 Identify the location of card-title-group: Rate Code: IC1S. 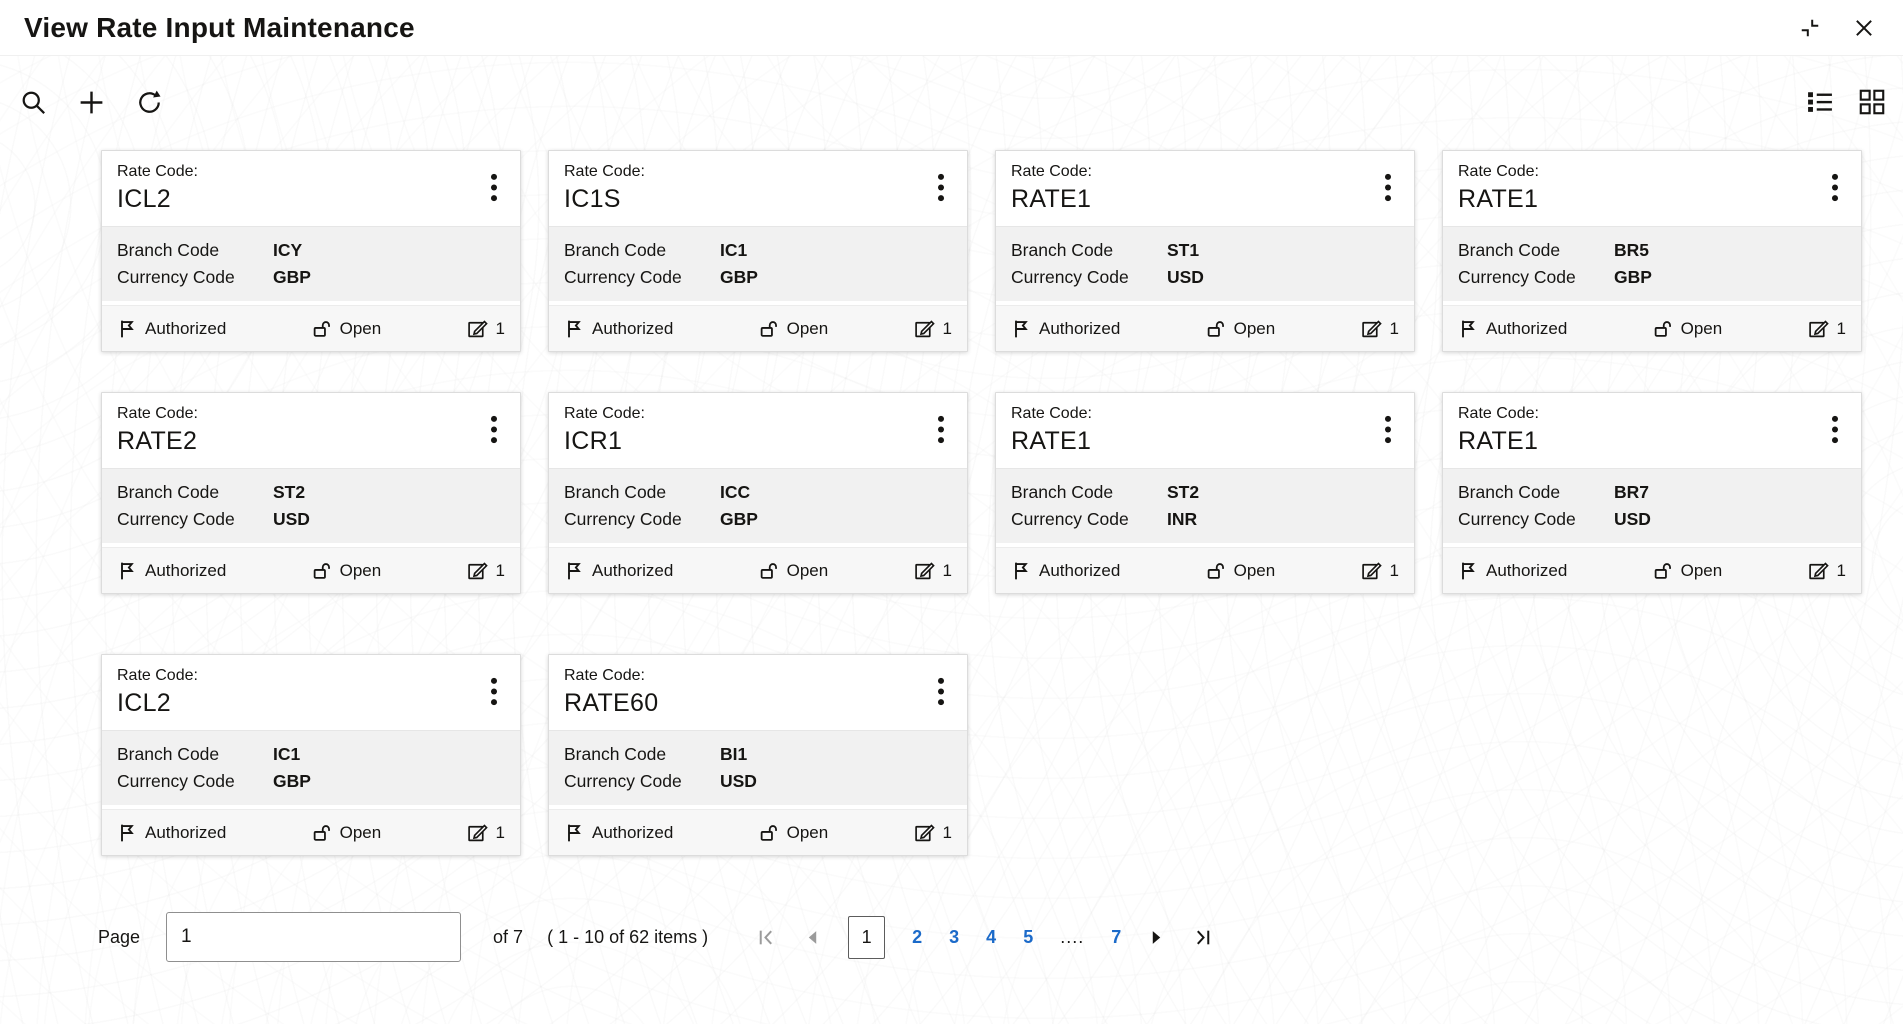
(743, 187).